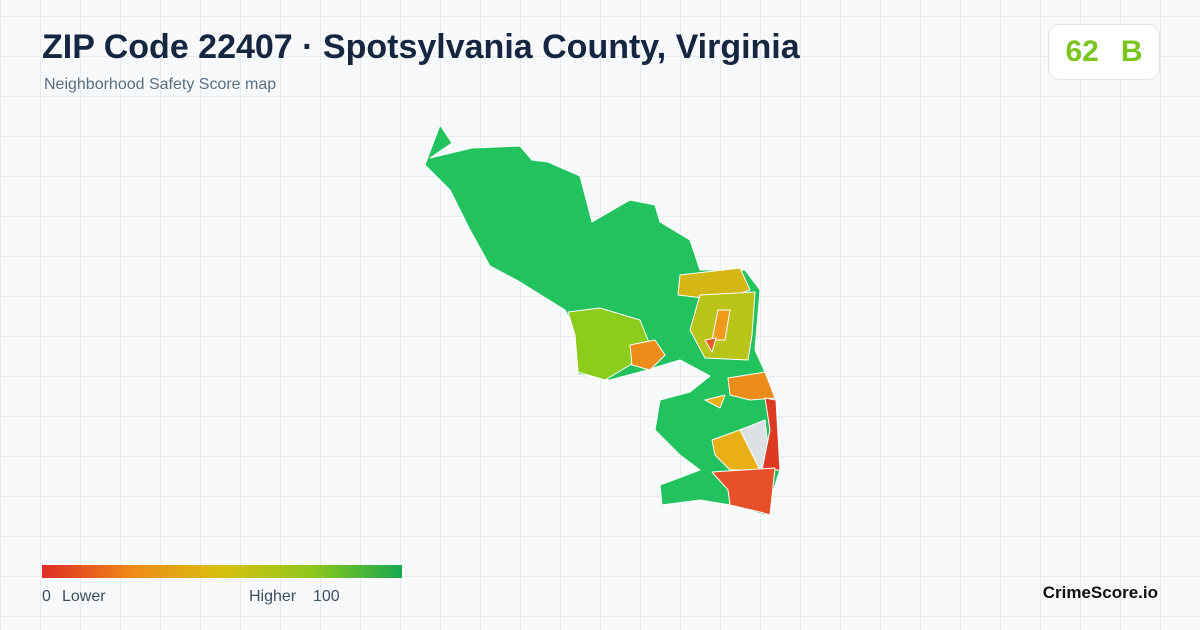 The height and width of the screenshot is (630, 1200). Describe the element at coordinates (46, 596) in the screenshot. I see `legend-min: 0` at that location.